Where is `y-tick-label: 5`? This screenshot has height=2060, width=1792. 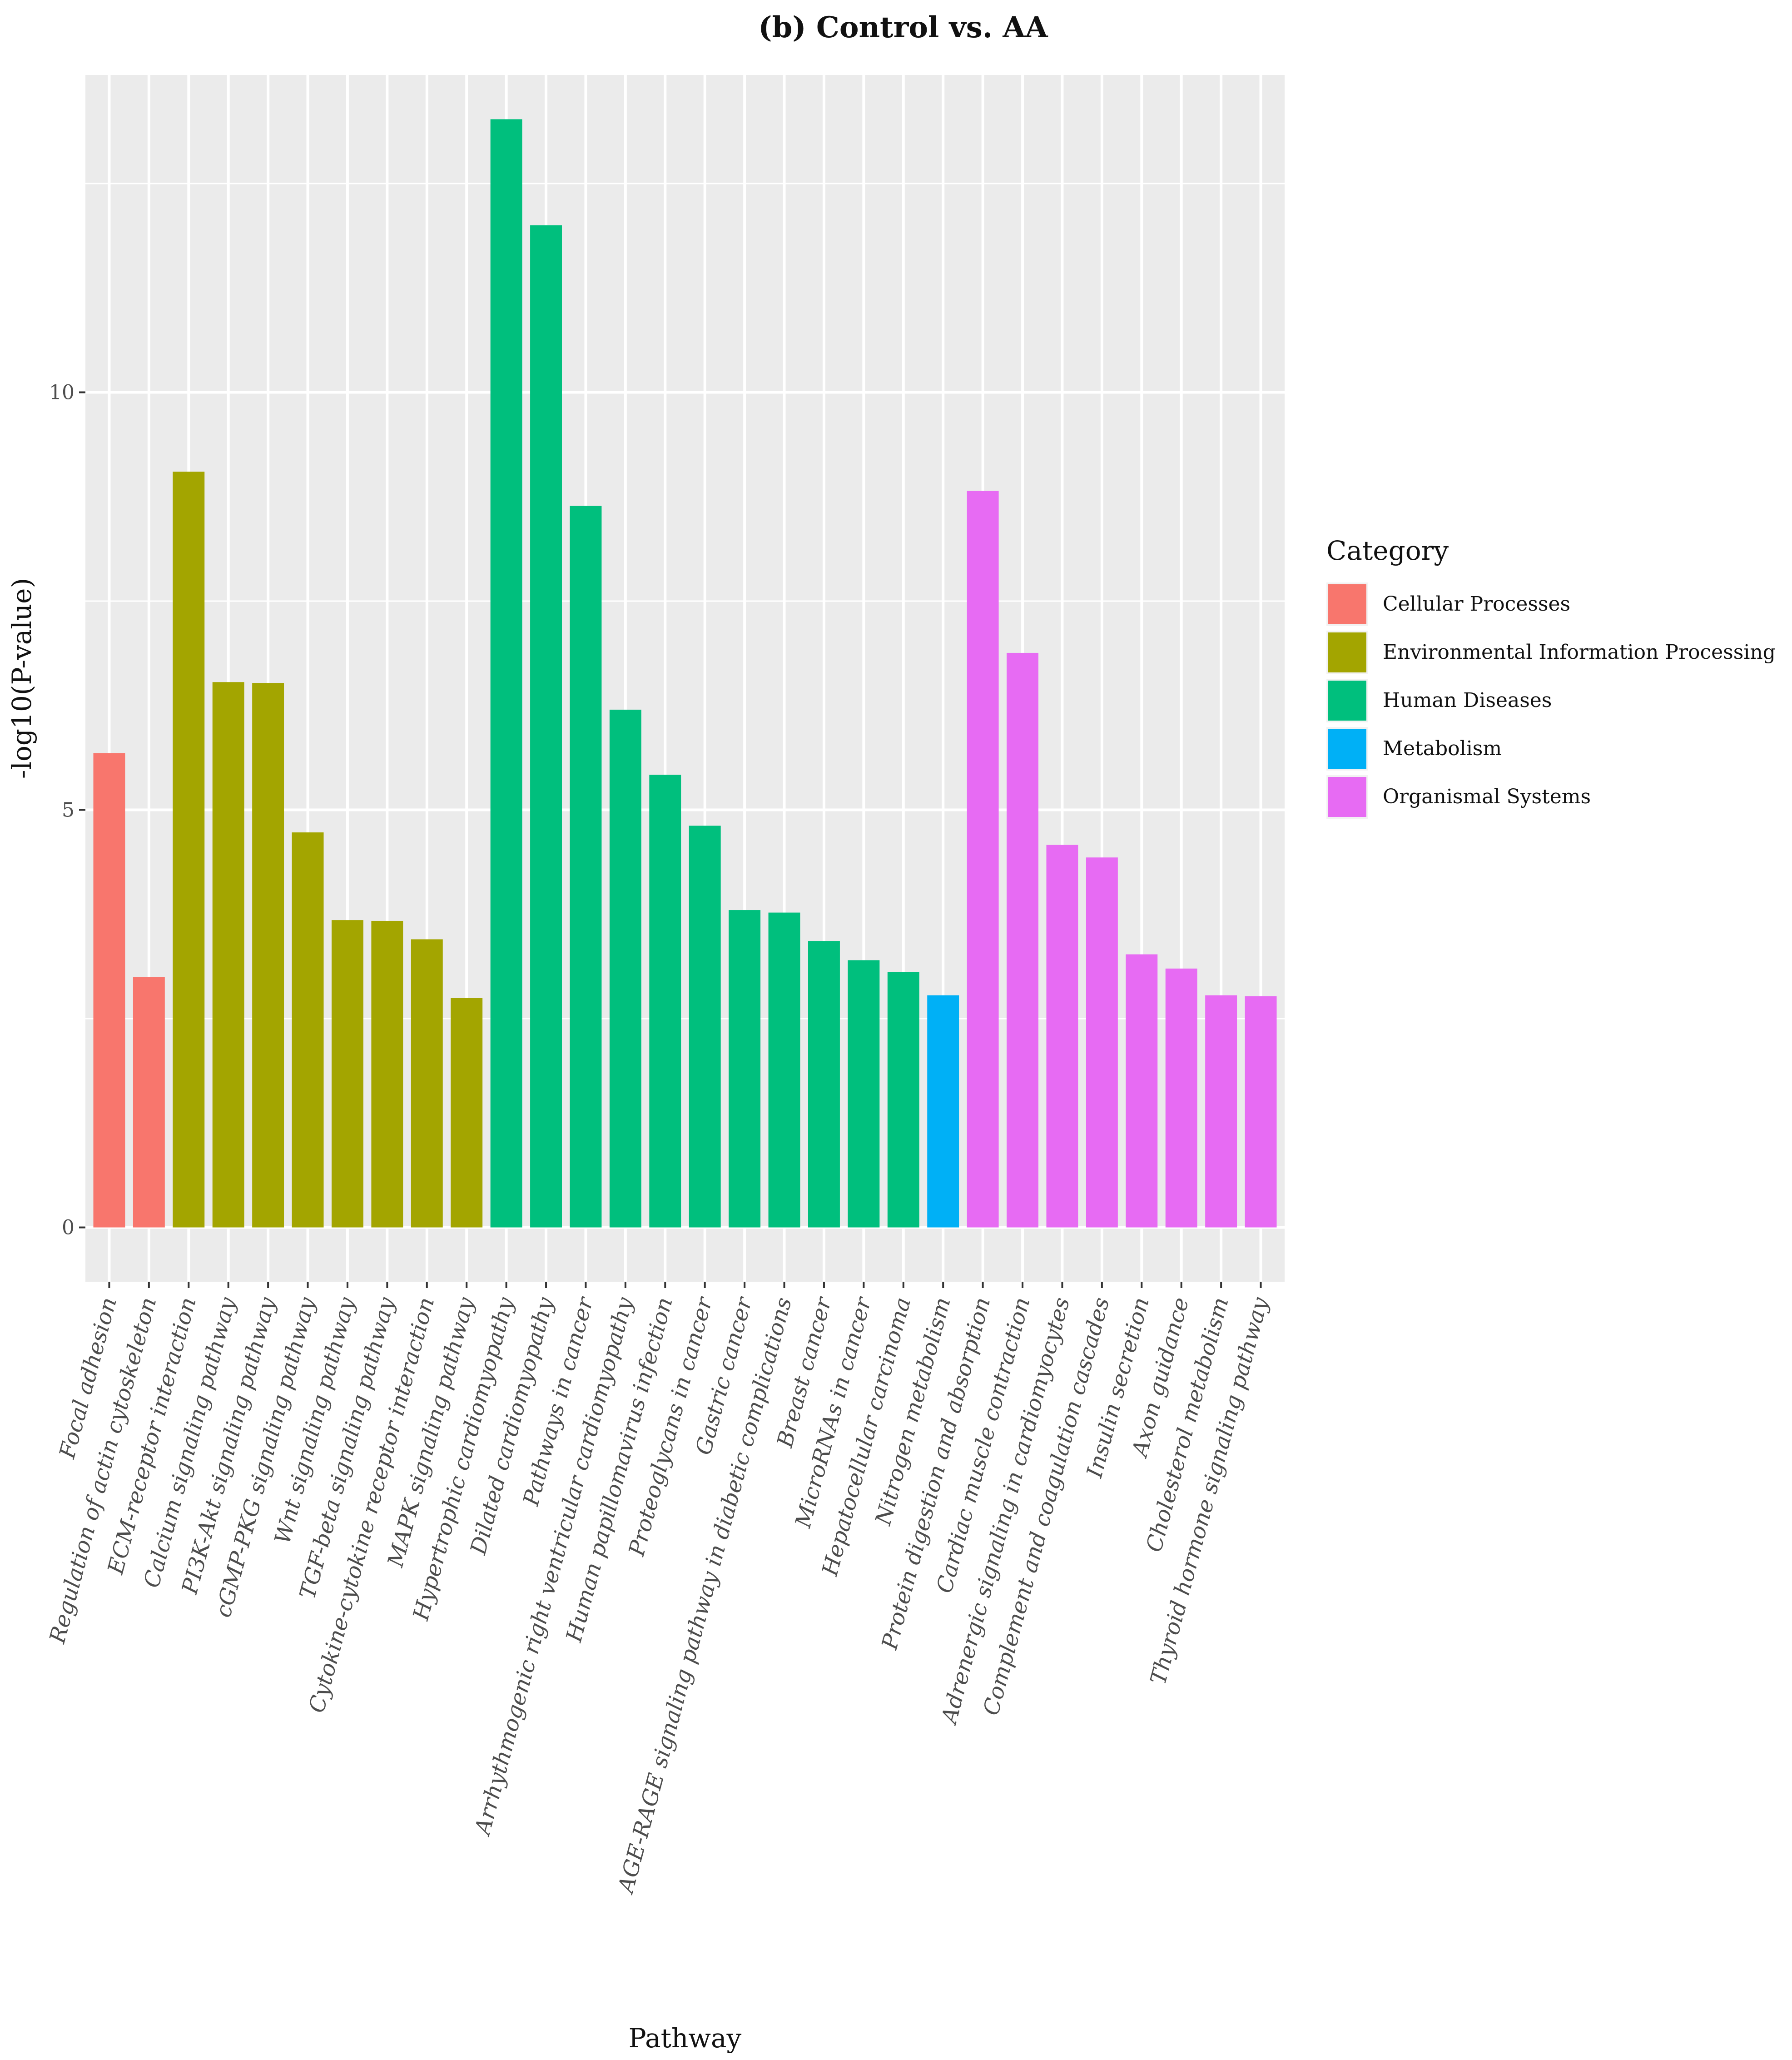
y-tick-label: 5 is located at coordinates (68, 810).